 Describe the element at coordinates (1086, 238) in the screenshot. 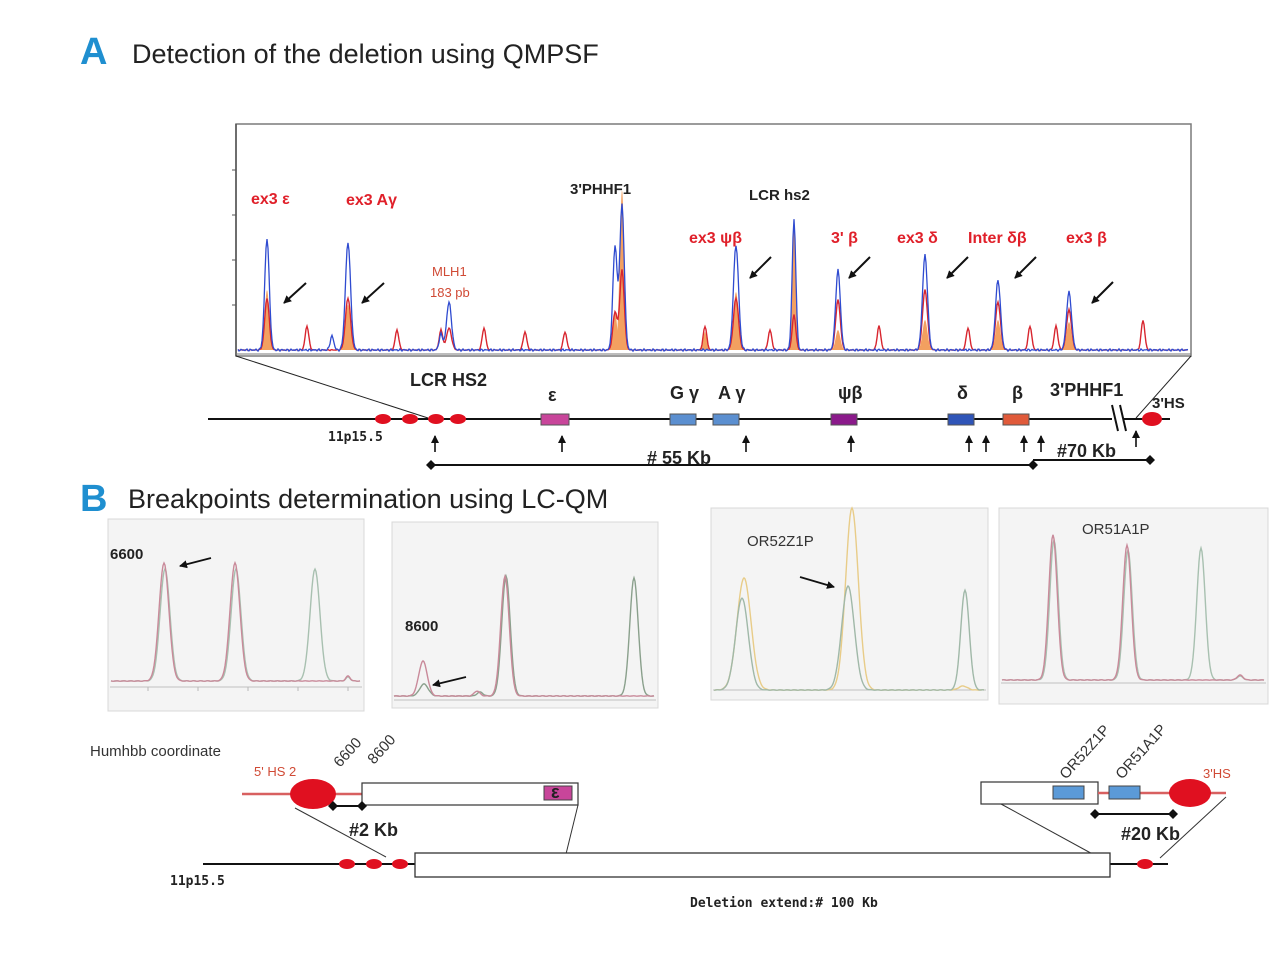

I see `peak-label-ex3-beta: ex3 β` at that location.